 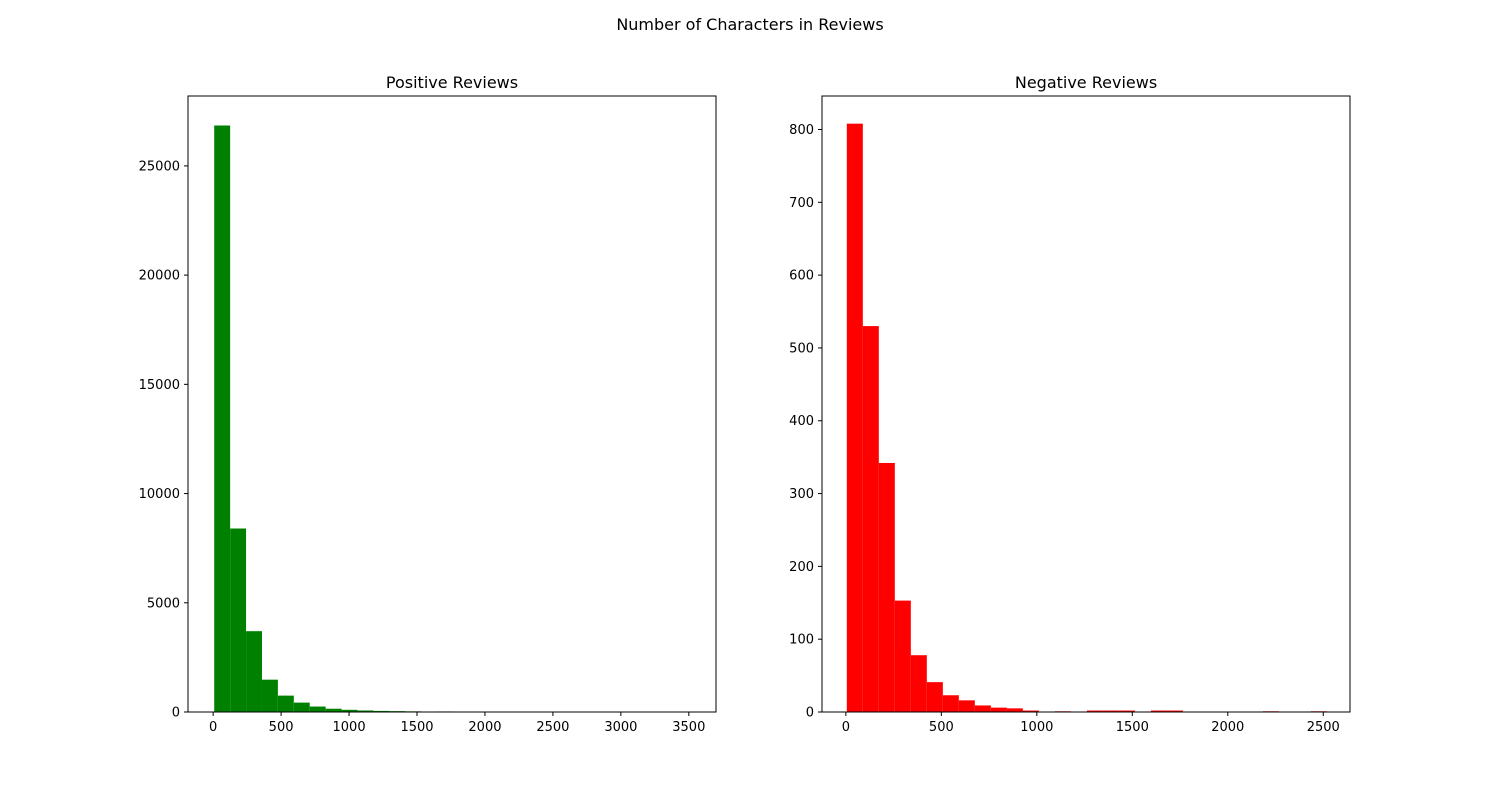 What do you see at coordinates (1086, 82) in the screenshot?
I see `negative-reviews-title: Negative Reviews` at bounding box center [1086, 82].